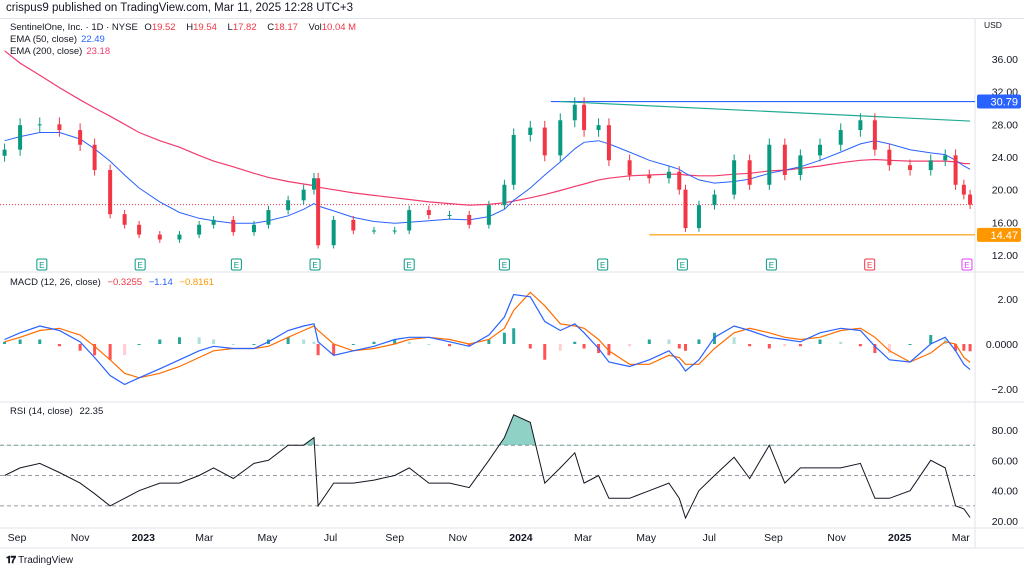 The height and width of the screenshot is (571, 1024). I want to click on price-tick-label: 36.00, so click(1005, 60).